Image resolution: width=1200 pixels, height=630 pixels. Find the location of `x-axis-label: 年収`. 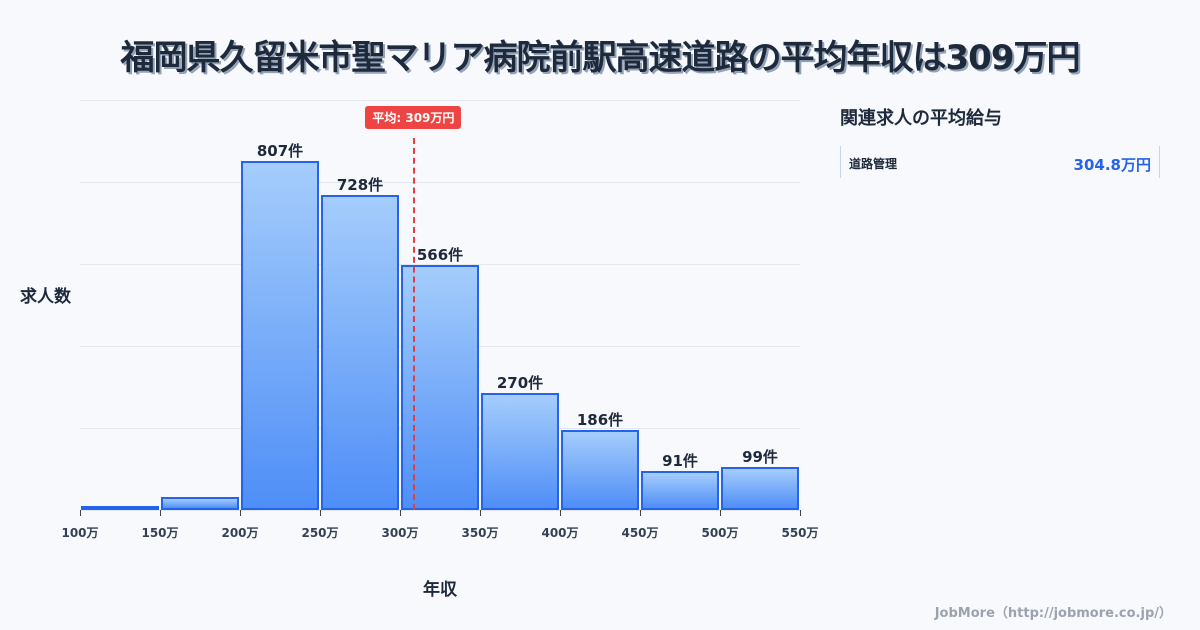

x-axis-label: 年収 is located at coordinates (440, 590).